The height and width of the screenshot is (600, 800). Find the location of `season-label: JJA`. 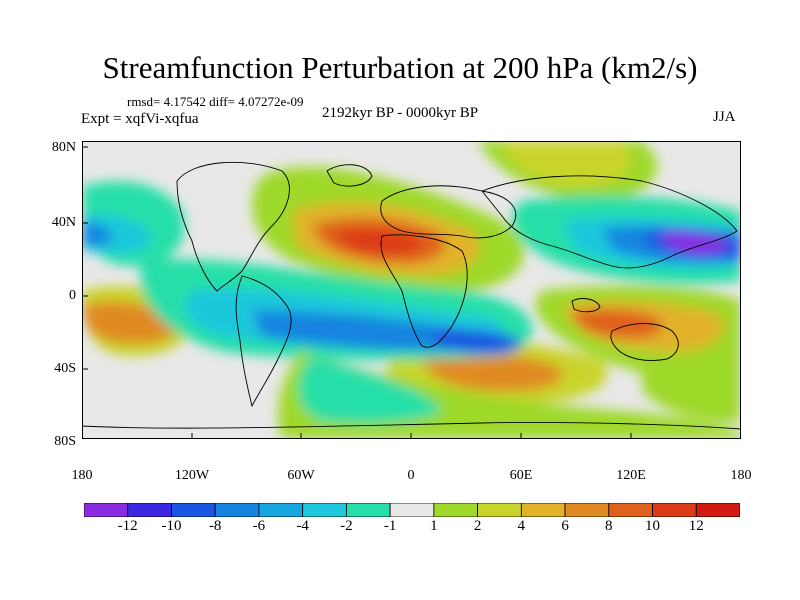

season-label: JJA is located at coordinates (724, 117).